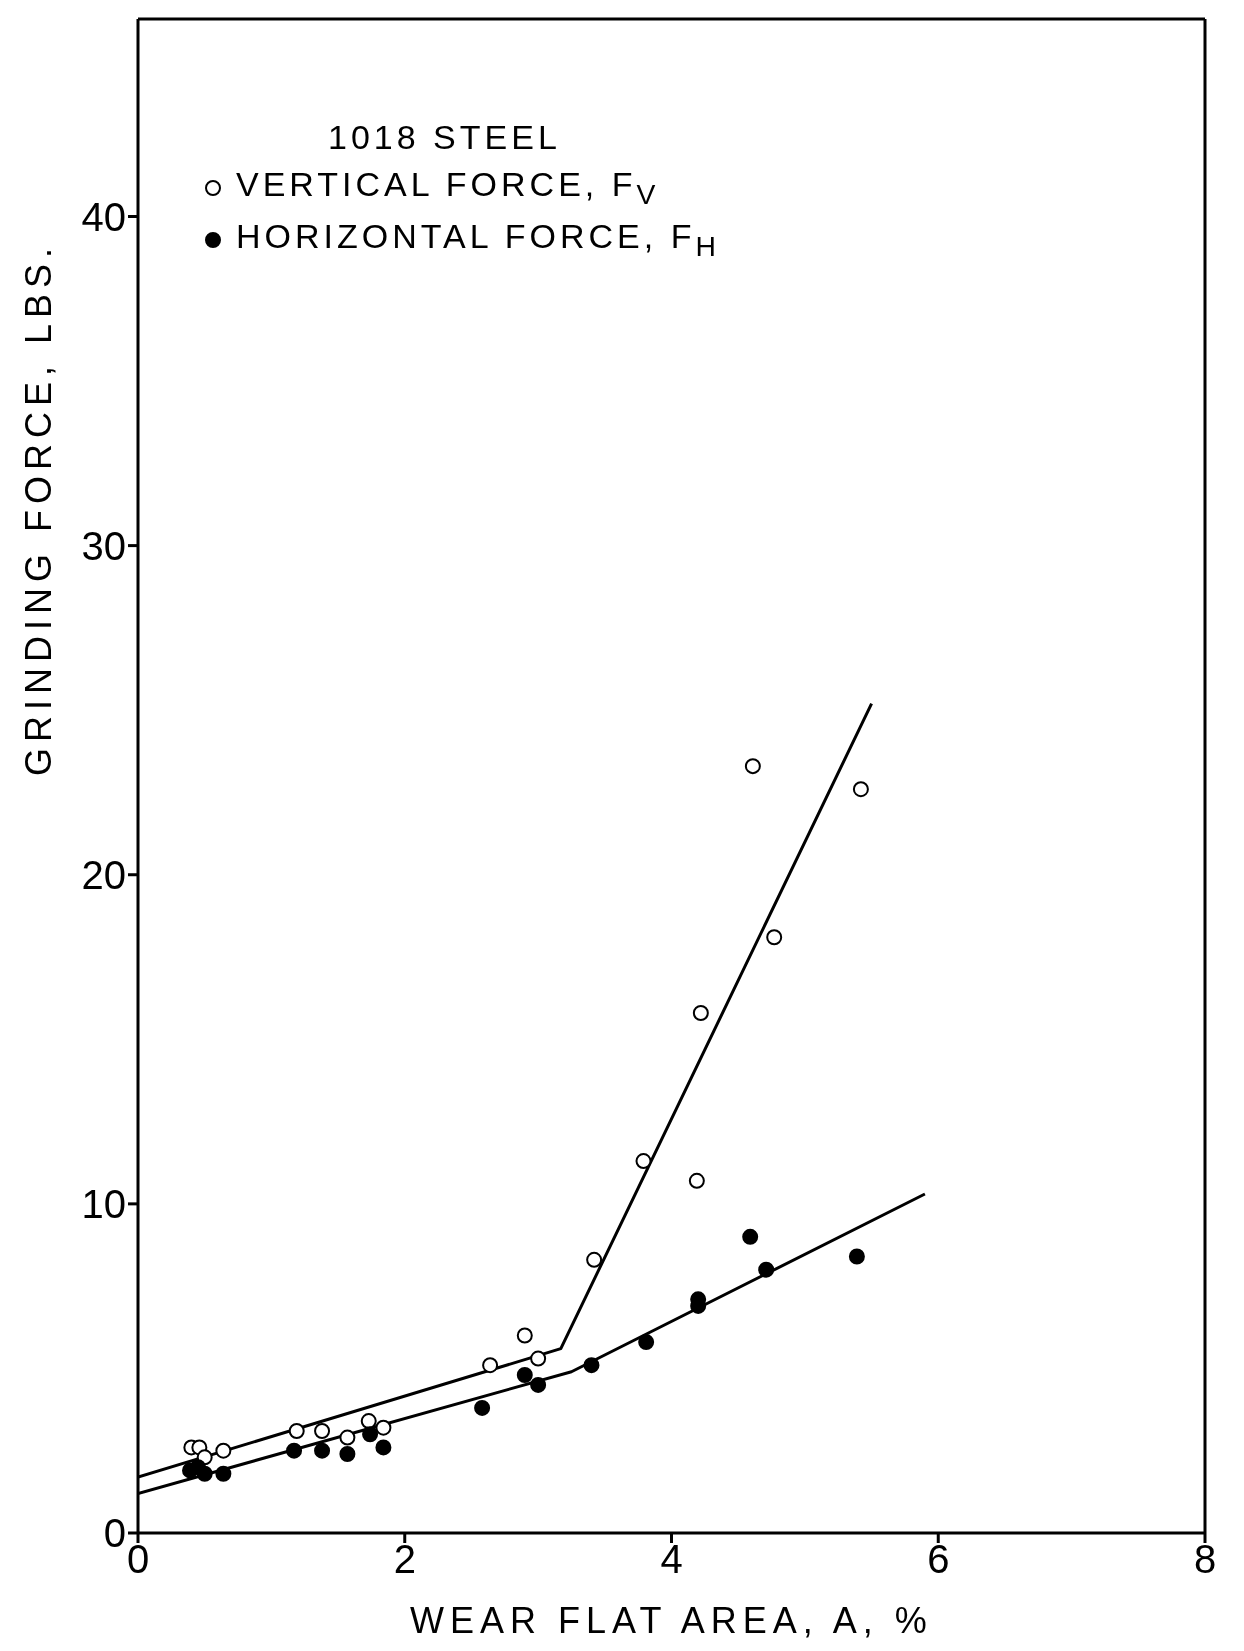  Describe the element at coordinates (404, 1559) in the screenshot. I see `x-tick-label: 2` at that location.